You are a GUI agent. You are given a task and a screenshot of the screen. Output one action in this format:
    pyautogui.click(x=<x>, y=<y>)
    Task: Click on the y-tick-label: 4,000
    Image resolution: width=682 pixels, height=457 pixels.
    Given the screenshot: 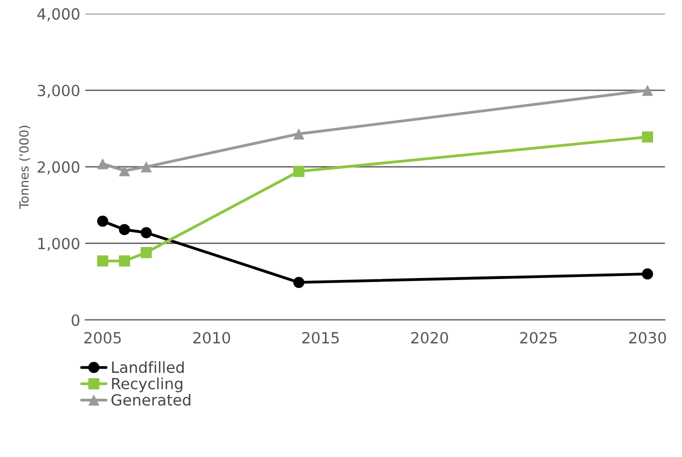 What is the action you would take?
    pyautogui.click(x=58, y=15)
    